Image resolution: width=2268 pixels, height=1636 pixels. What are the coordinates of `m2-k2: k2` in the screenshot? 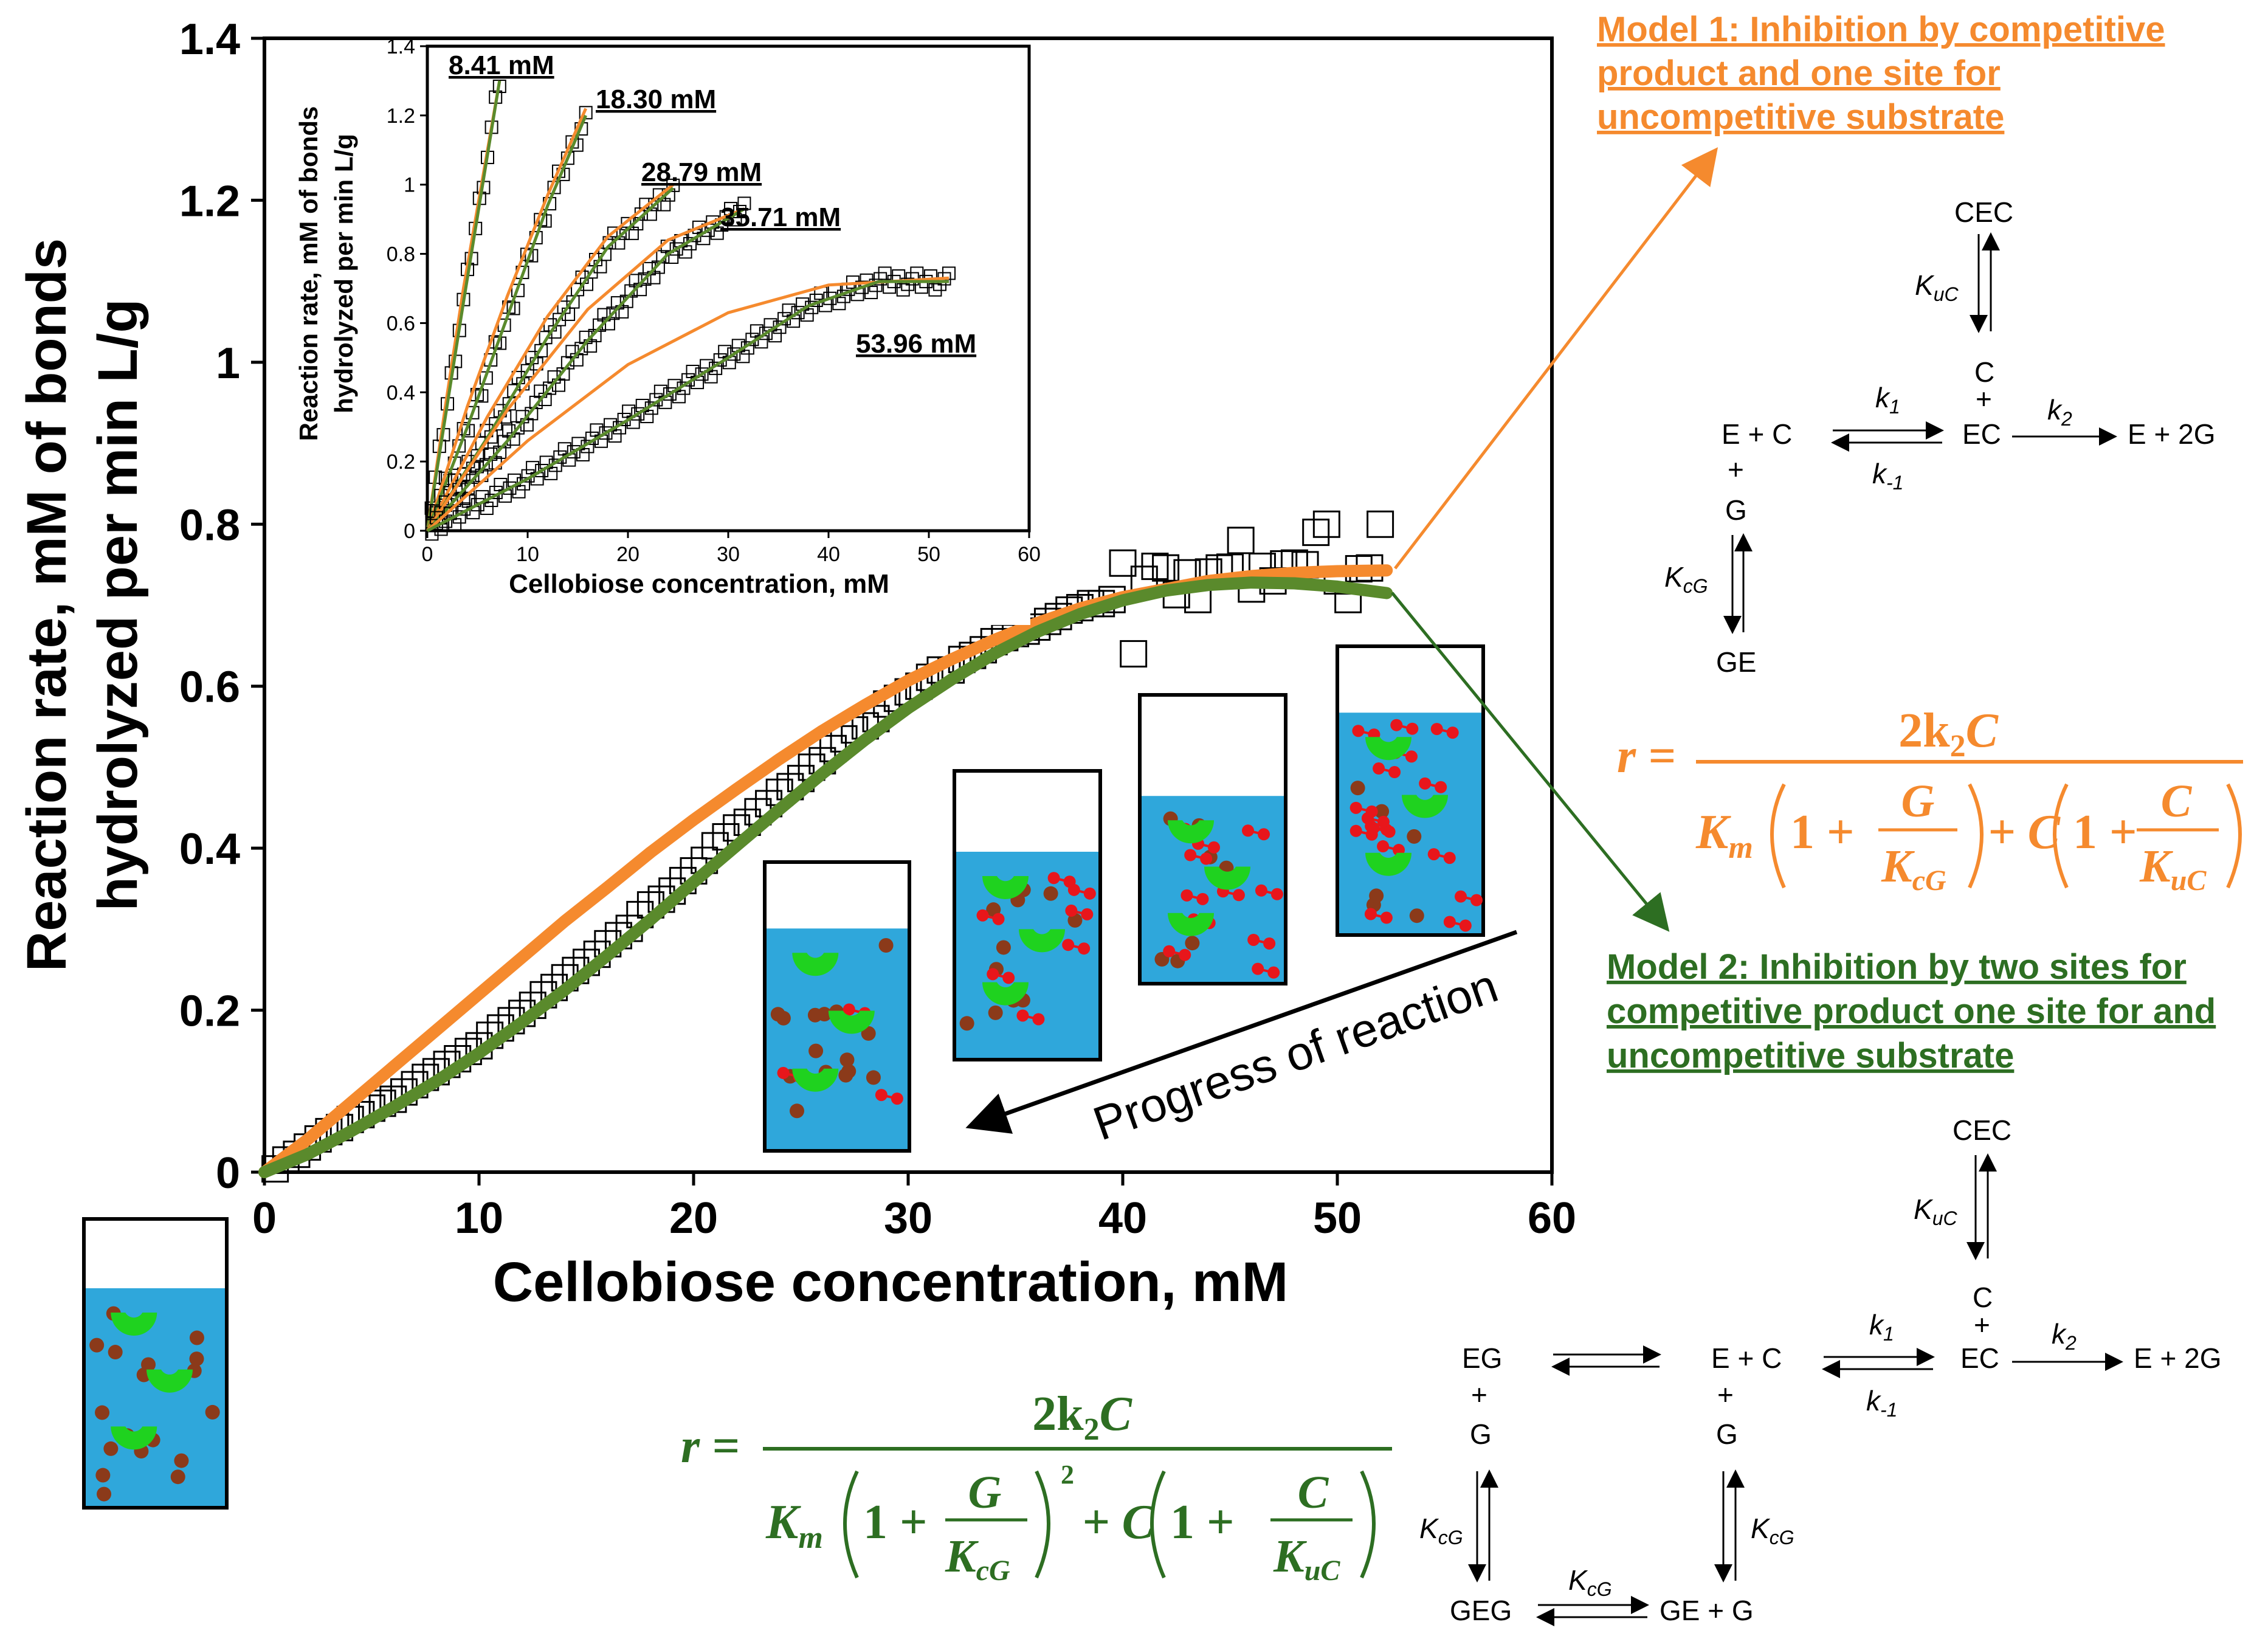 It's located at (2065, 1336).